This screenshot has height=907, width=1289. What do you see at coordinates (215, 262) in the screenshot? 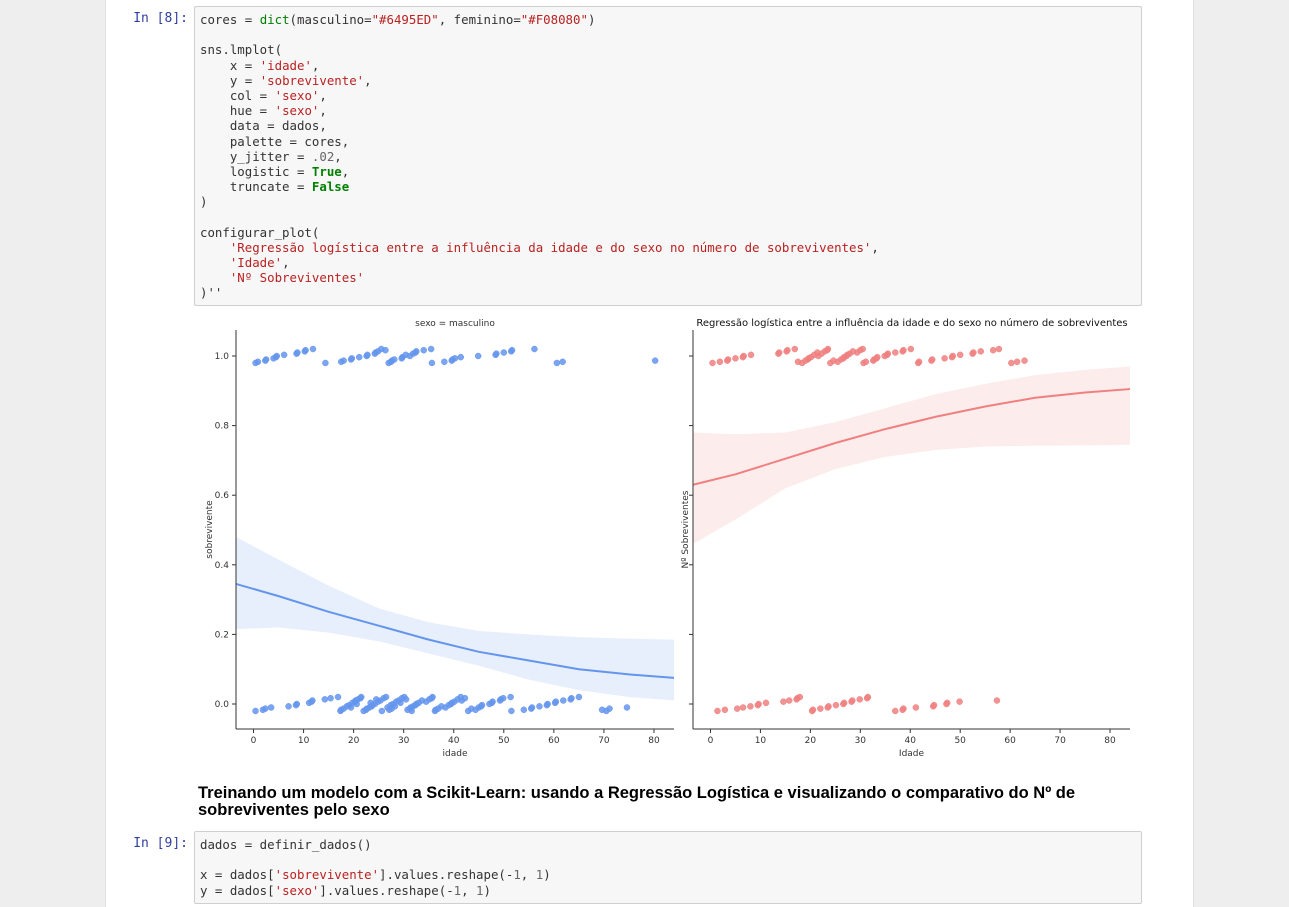
I see `code-token` at bounding box center [215, 262].